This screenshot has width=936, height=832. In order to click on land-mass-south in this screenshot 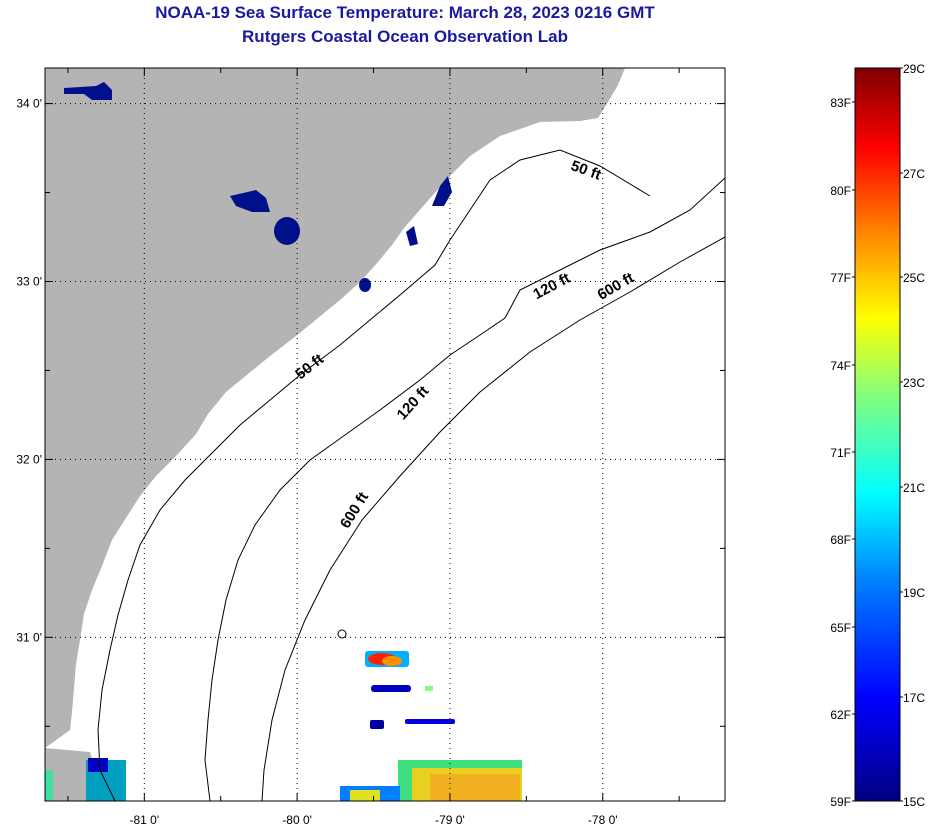, I will do `click(70, 774)`.